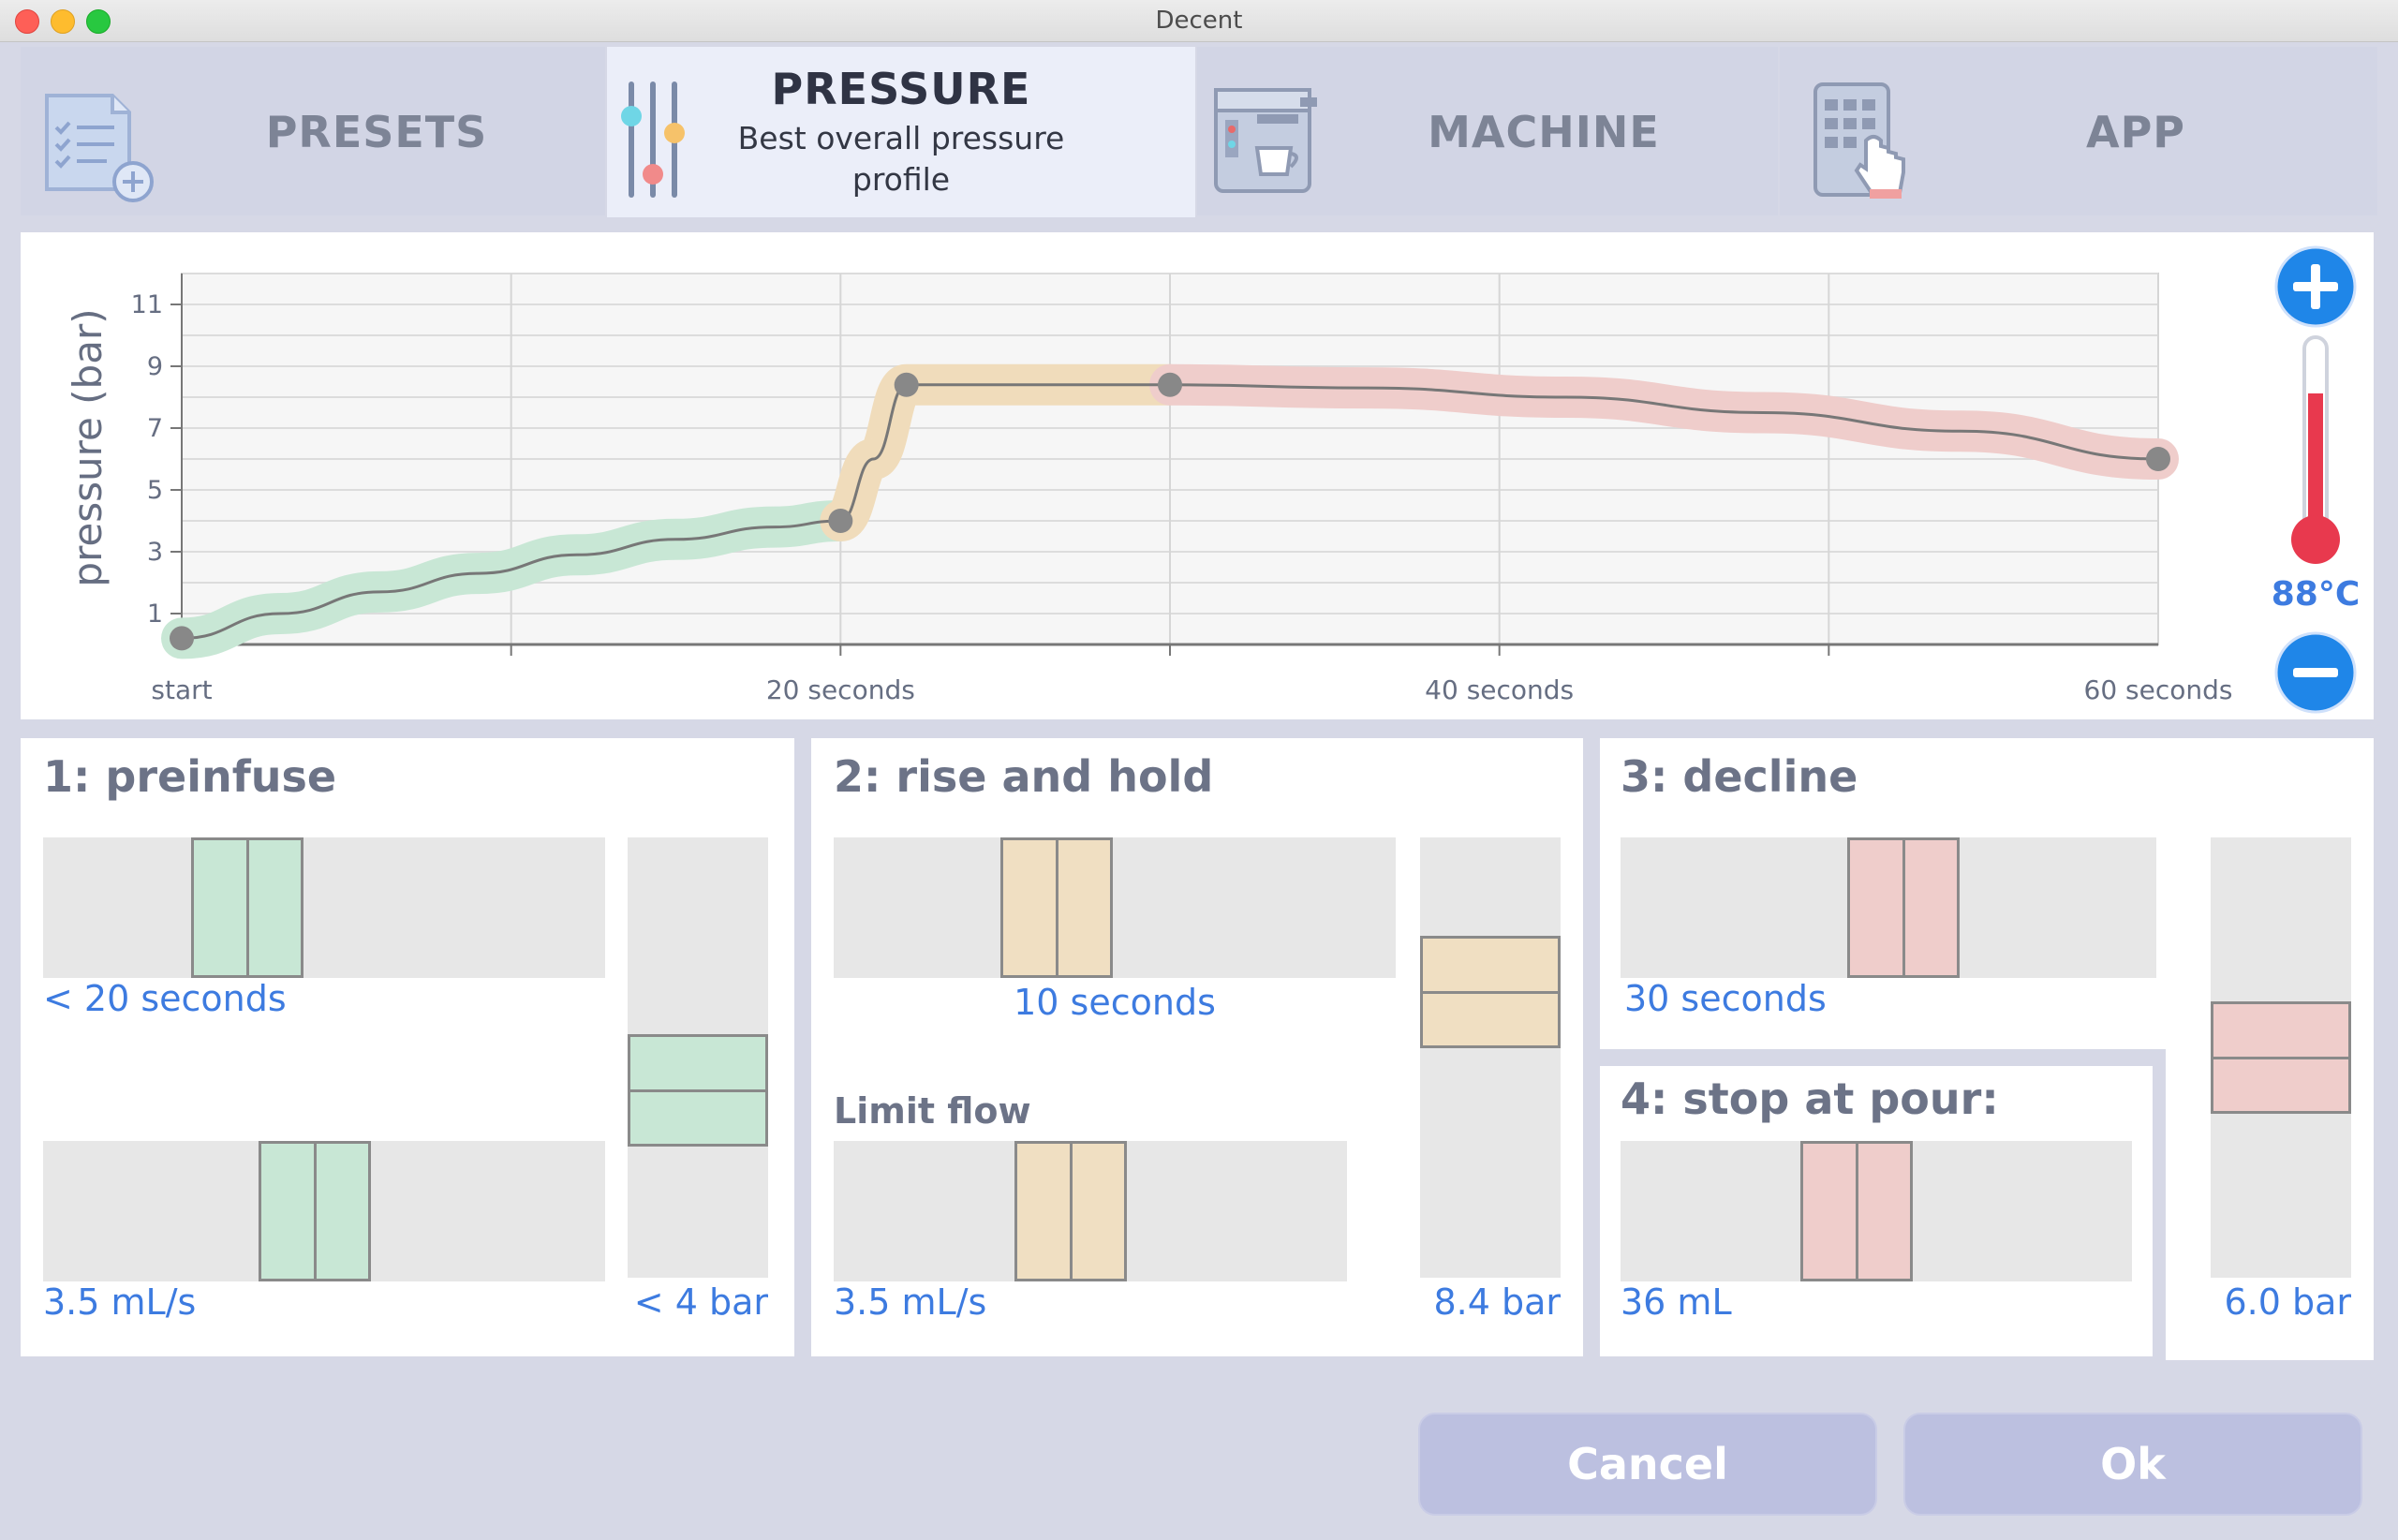 The height and width of the screenshot is (1540, 2398). Describe the element at coordinates (1490, 992) in the screenshot. I see `rise-pressure-slider-handle` at that location.